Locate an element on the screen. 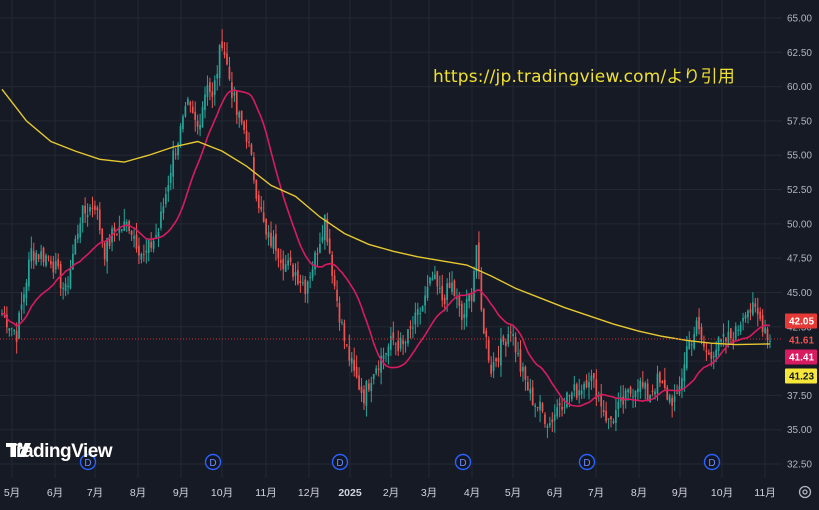 The height and width of the screenshot is (510, 819). price-tag-value: 41.23 is located at coordinates (801, 377).